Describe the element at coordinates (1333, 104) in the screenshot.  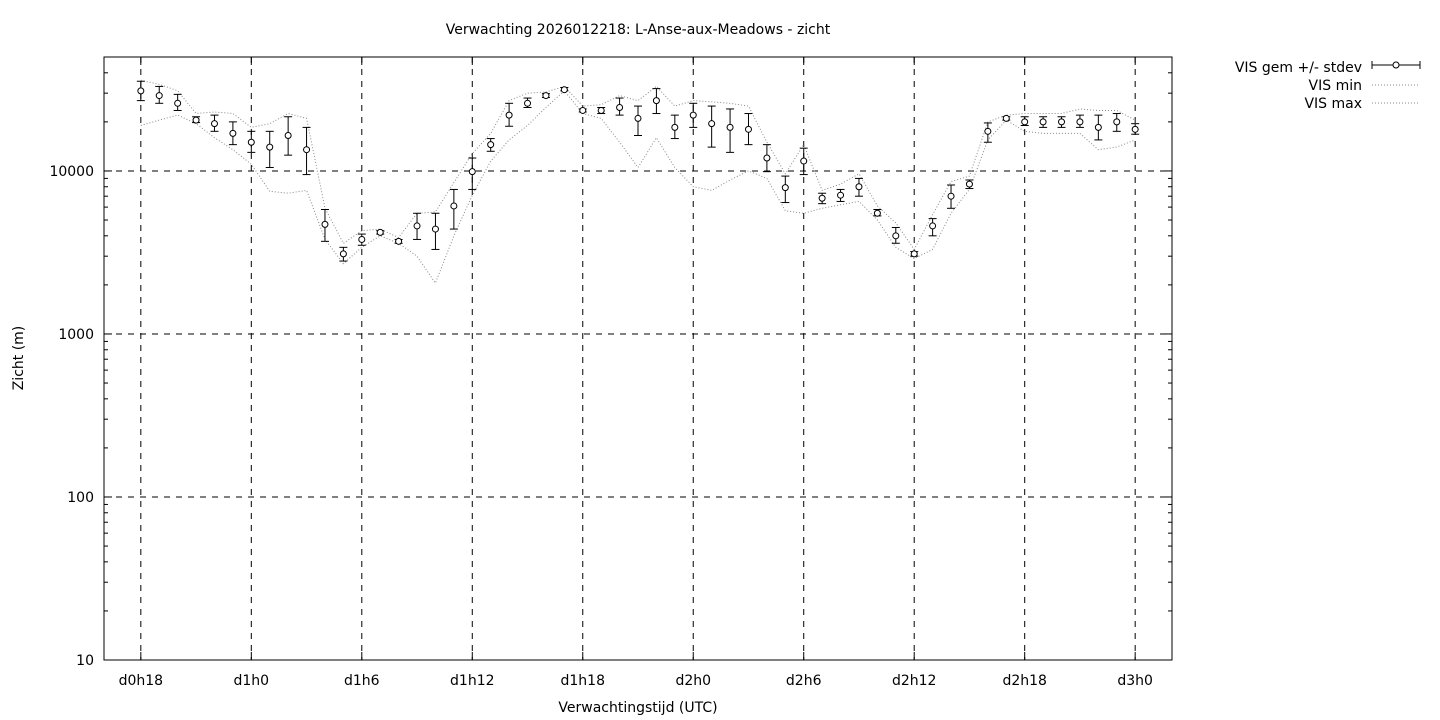
I see `legend-label-max: VIS max` at that location.